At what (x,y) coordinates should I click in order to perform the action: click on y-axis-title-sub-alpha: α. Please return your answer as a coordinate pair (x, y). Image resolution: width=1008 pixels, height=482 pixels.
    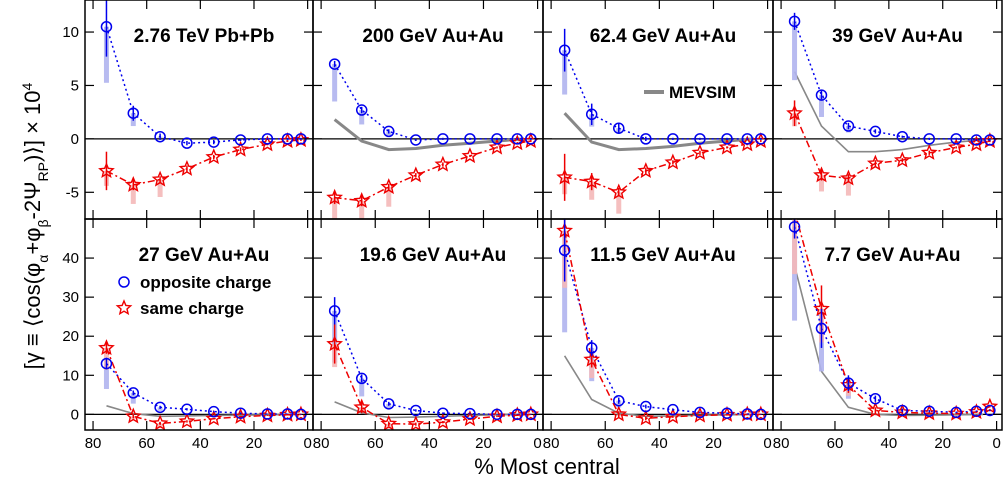
    Looking at the image, I should click on (43, 259).